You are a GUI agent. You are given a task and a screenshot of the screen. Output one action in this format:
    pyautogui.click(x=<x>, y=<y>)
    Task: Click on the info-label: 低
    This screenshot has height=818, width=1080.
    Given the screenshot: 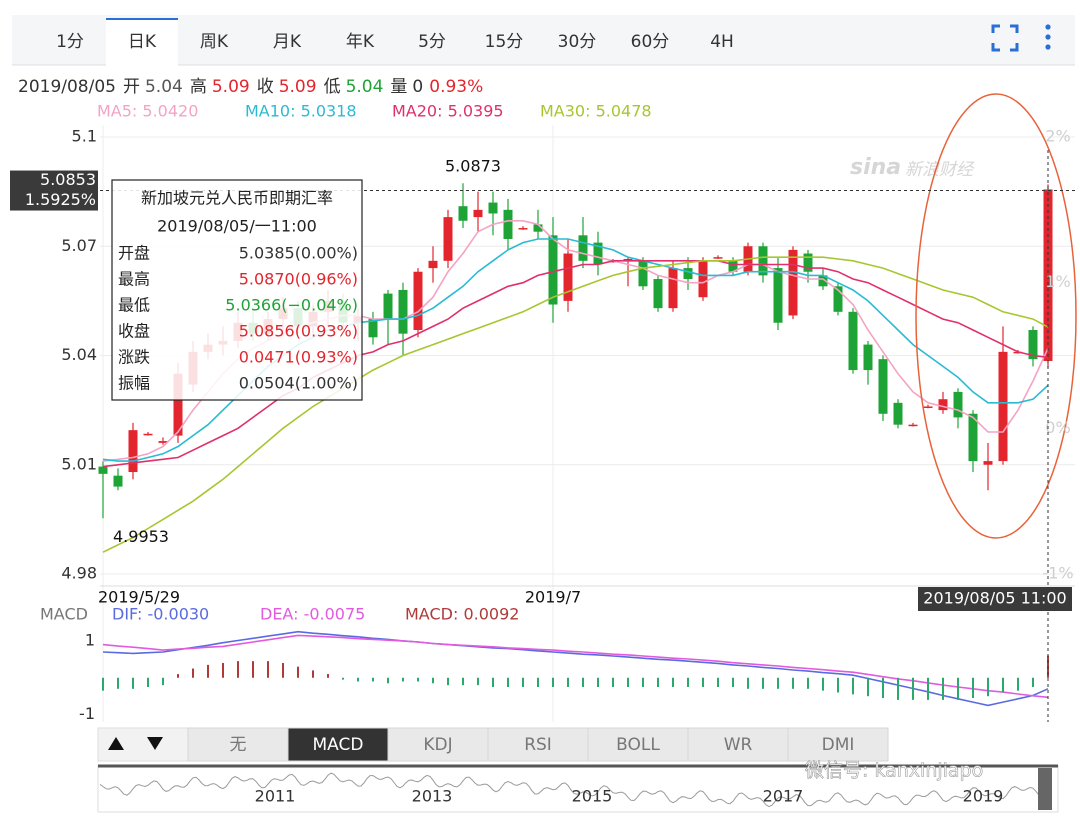 What is the action you would take?
    pyautogui.click(x=332, y=87)
    